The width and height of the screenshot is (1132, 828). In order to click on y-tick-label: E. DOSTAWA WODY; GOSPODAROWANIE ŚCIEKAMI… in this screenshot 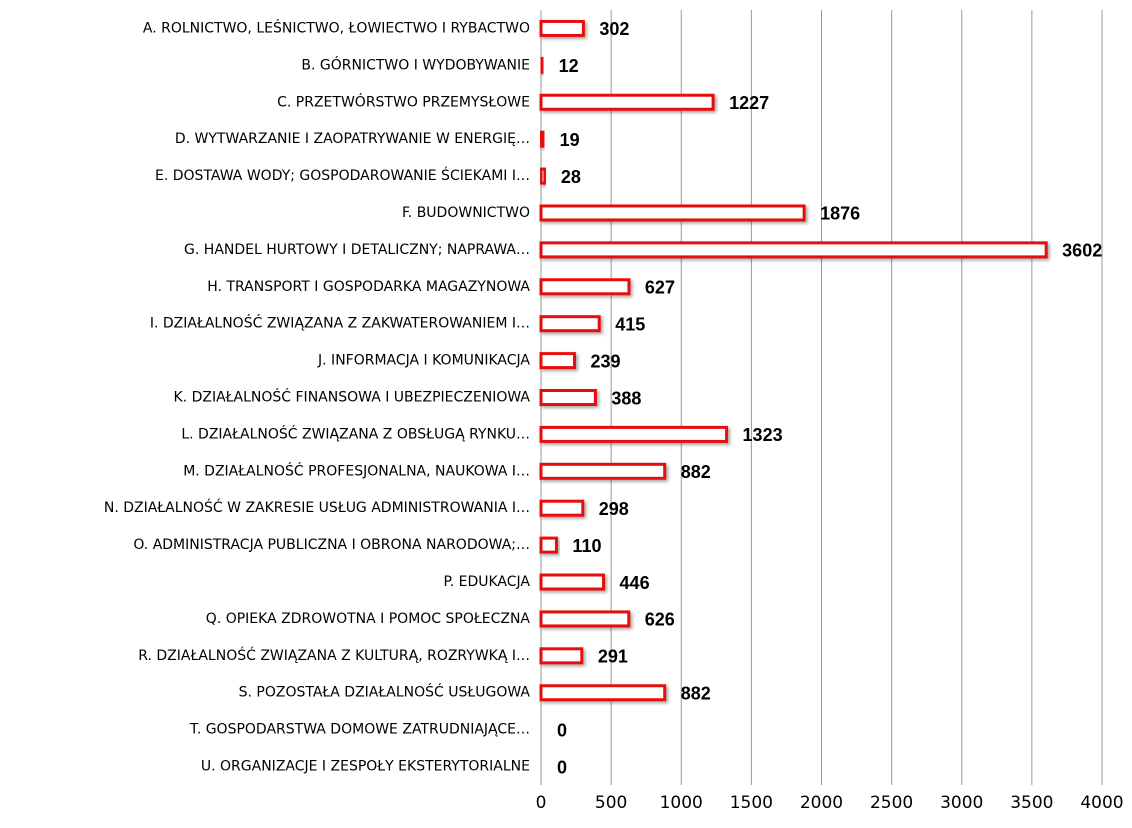, I will do `click(342, 175)`.